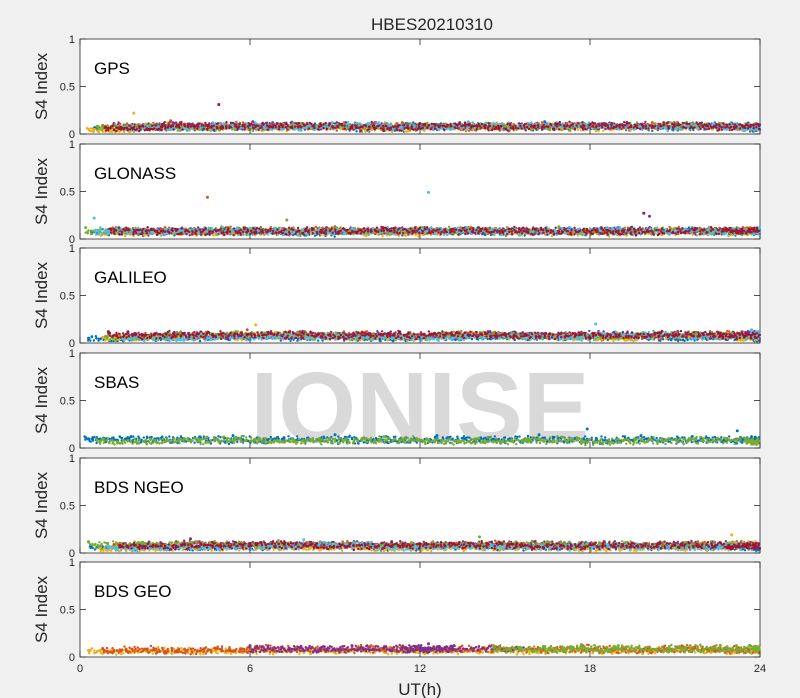  I want to click on data-point, so click(485, 125).